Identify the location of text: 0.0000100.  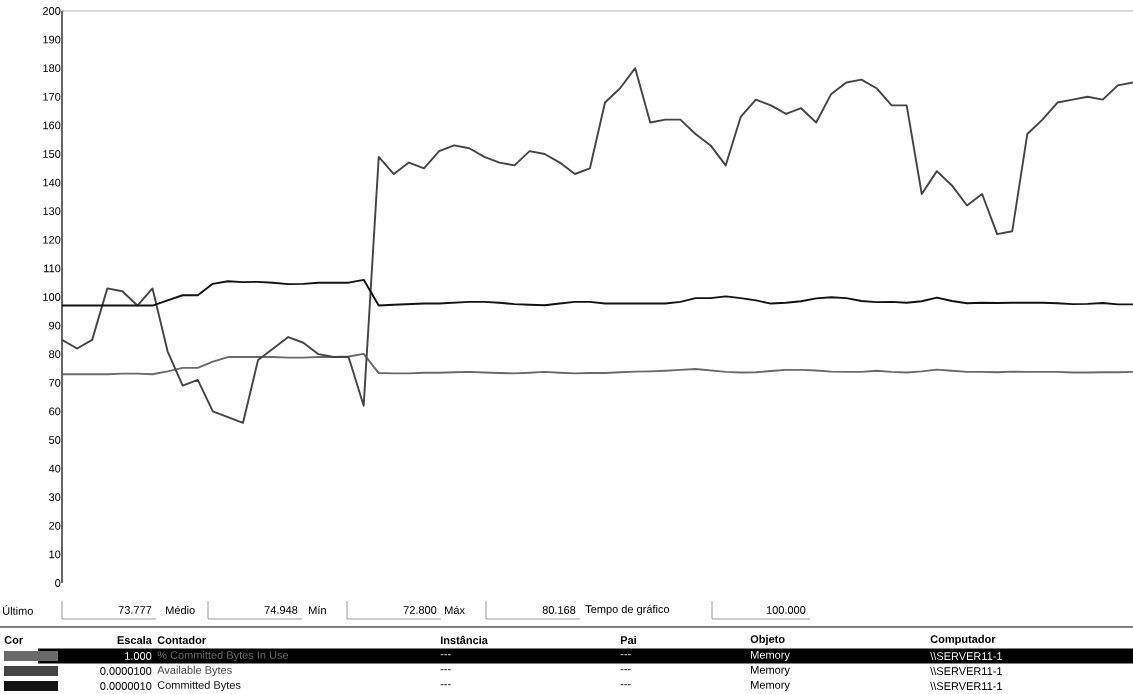
(126, 671).